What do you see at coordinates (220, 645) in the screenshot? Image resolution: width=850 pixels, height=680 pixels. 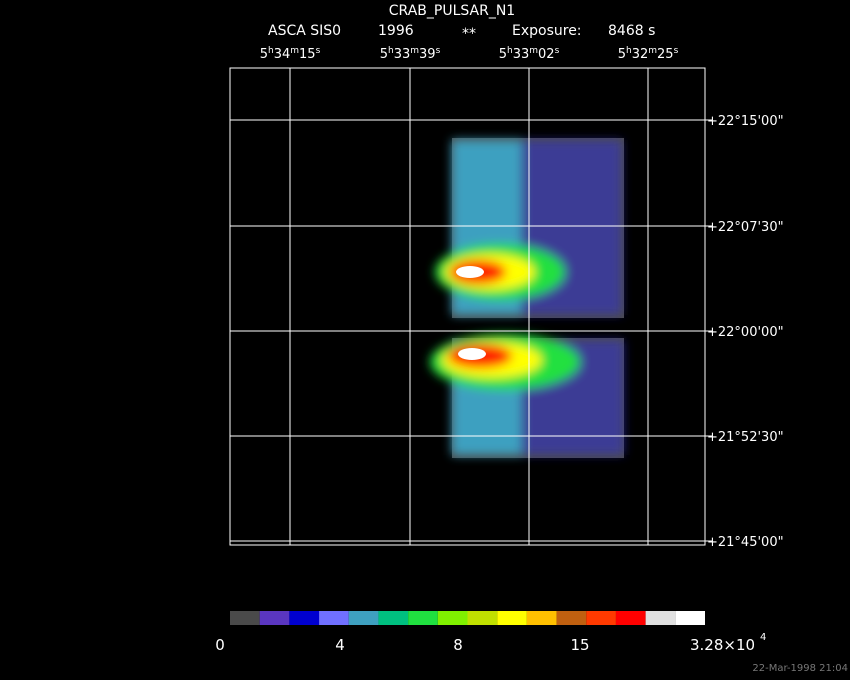 I see `colorbar-label: 0` at bounding box center [220, 645].